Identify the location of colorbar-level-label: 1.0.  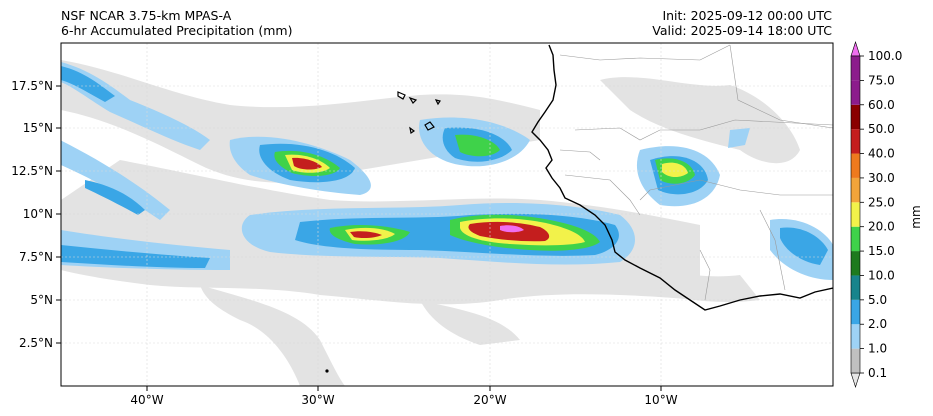
(877, 349).